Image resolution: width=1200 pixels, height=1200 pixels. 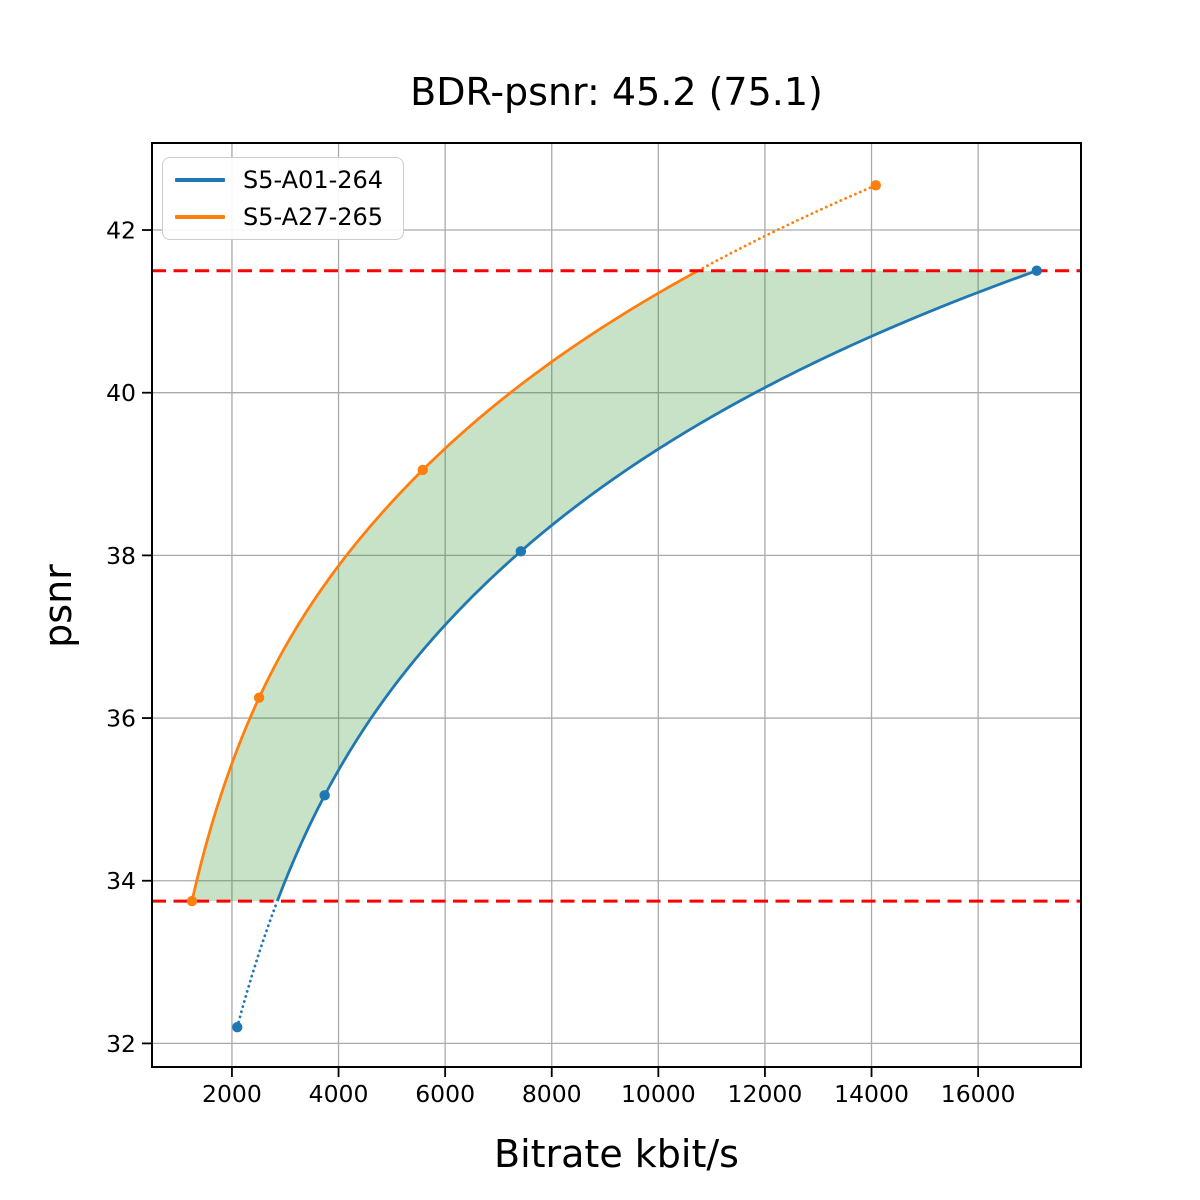 I want to click on y-tick-label: 38, so click(x=121, y=556).